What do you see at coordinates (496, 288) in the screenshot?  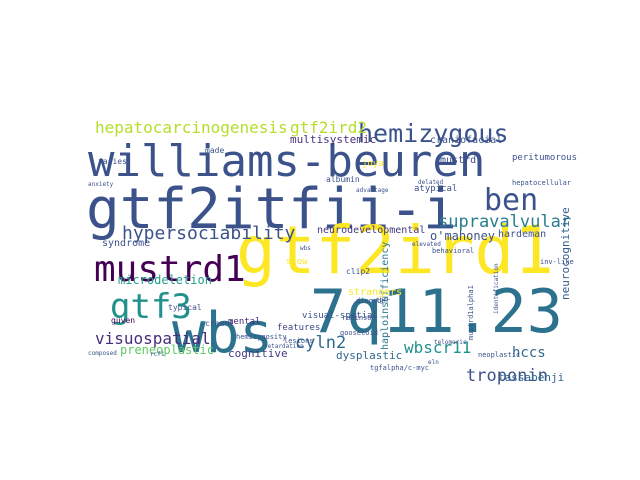 I see `word-identification: identification` at bounding box center [496, 288].